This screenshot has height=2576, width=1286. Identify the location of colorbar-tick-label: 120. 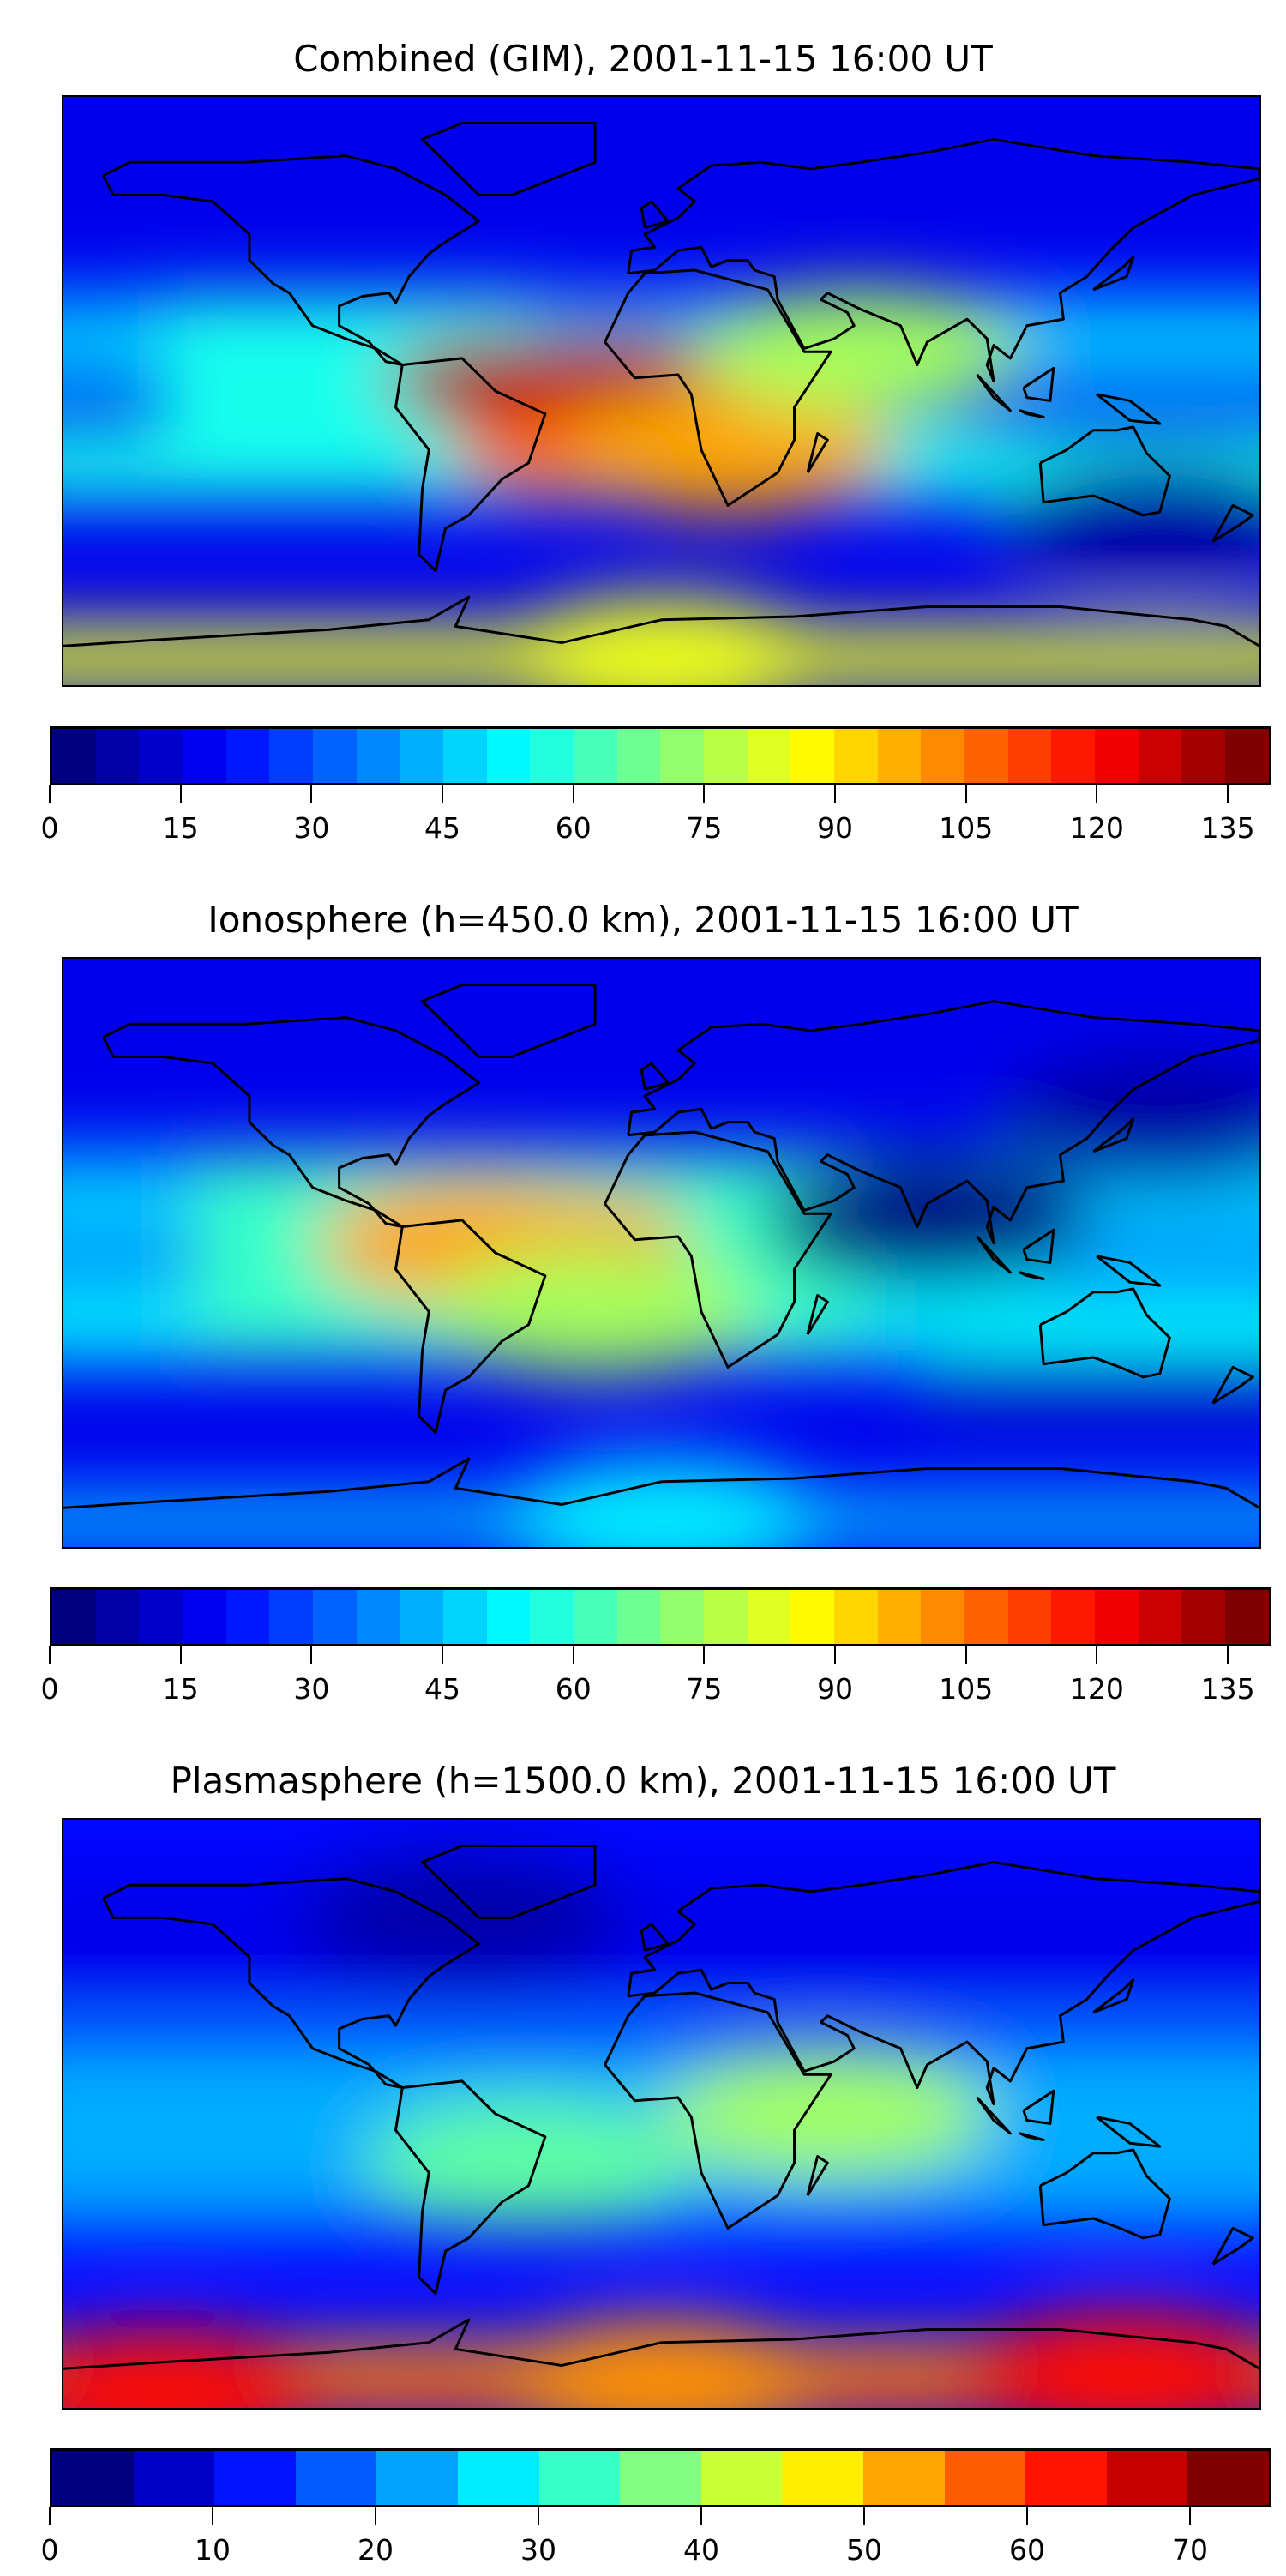
(1096, 828).